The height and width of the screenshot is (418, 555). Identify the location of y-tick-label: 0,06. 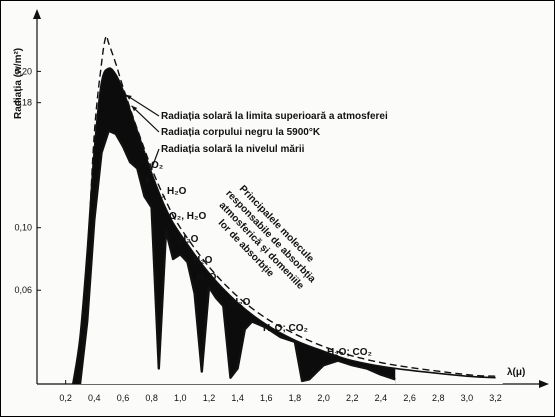
(23, 290).